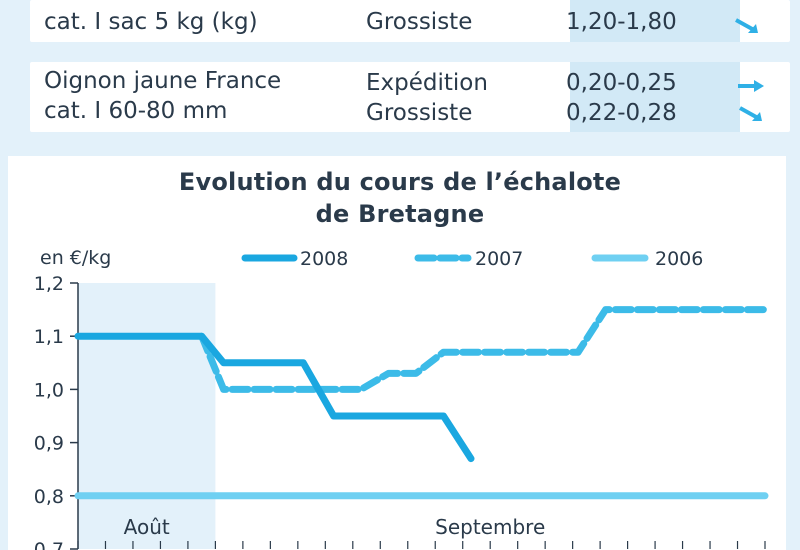 The height and width of the screenshot is (550, 800). Describe the element at coordinates (499, 259) in the screenshot. I see `legend-label-2007: 2007` at that location.